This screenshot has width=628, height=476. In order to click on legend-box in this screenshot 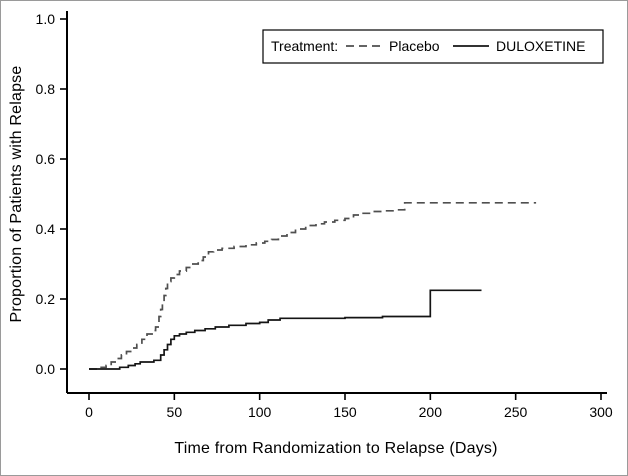, I will do `click(433, 46)`.